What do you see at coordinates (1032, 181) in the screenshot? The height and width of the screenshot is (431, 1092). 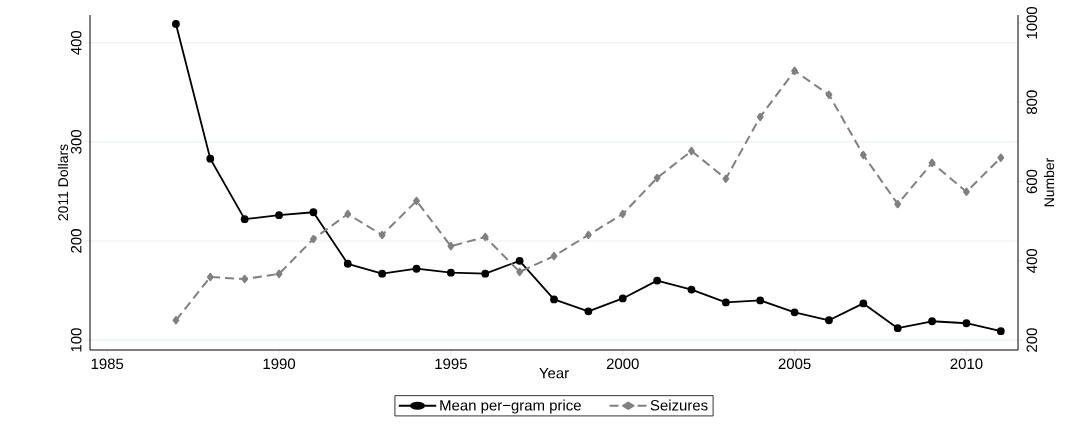 I see `y2-tick-label: 600` at bounding box center [1032, 181].